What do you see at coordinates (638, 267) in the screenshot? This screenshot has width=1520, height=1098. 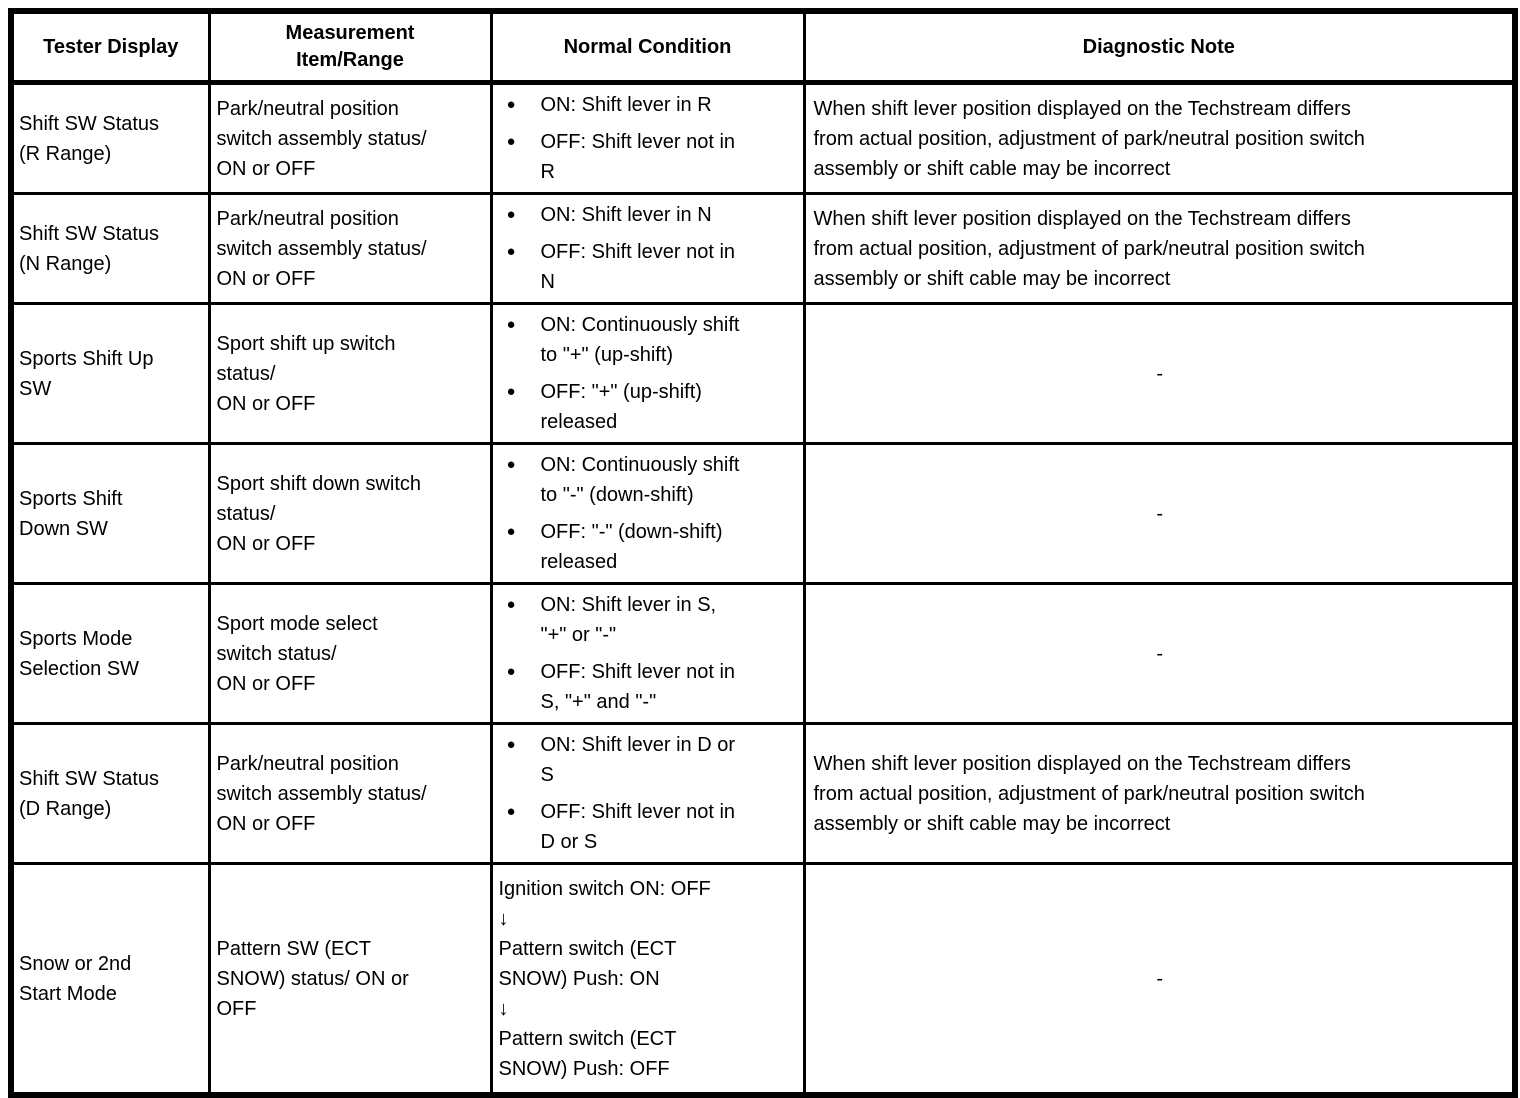 I see `condition-text: OFF: Shift lever not in N` at bounding box center [638, 267].